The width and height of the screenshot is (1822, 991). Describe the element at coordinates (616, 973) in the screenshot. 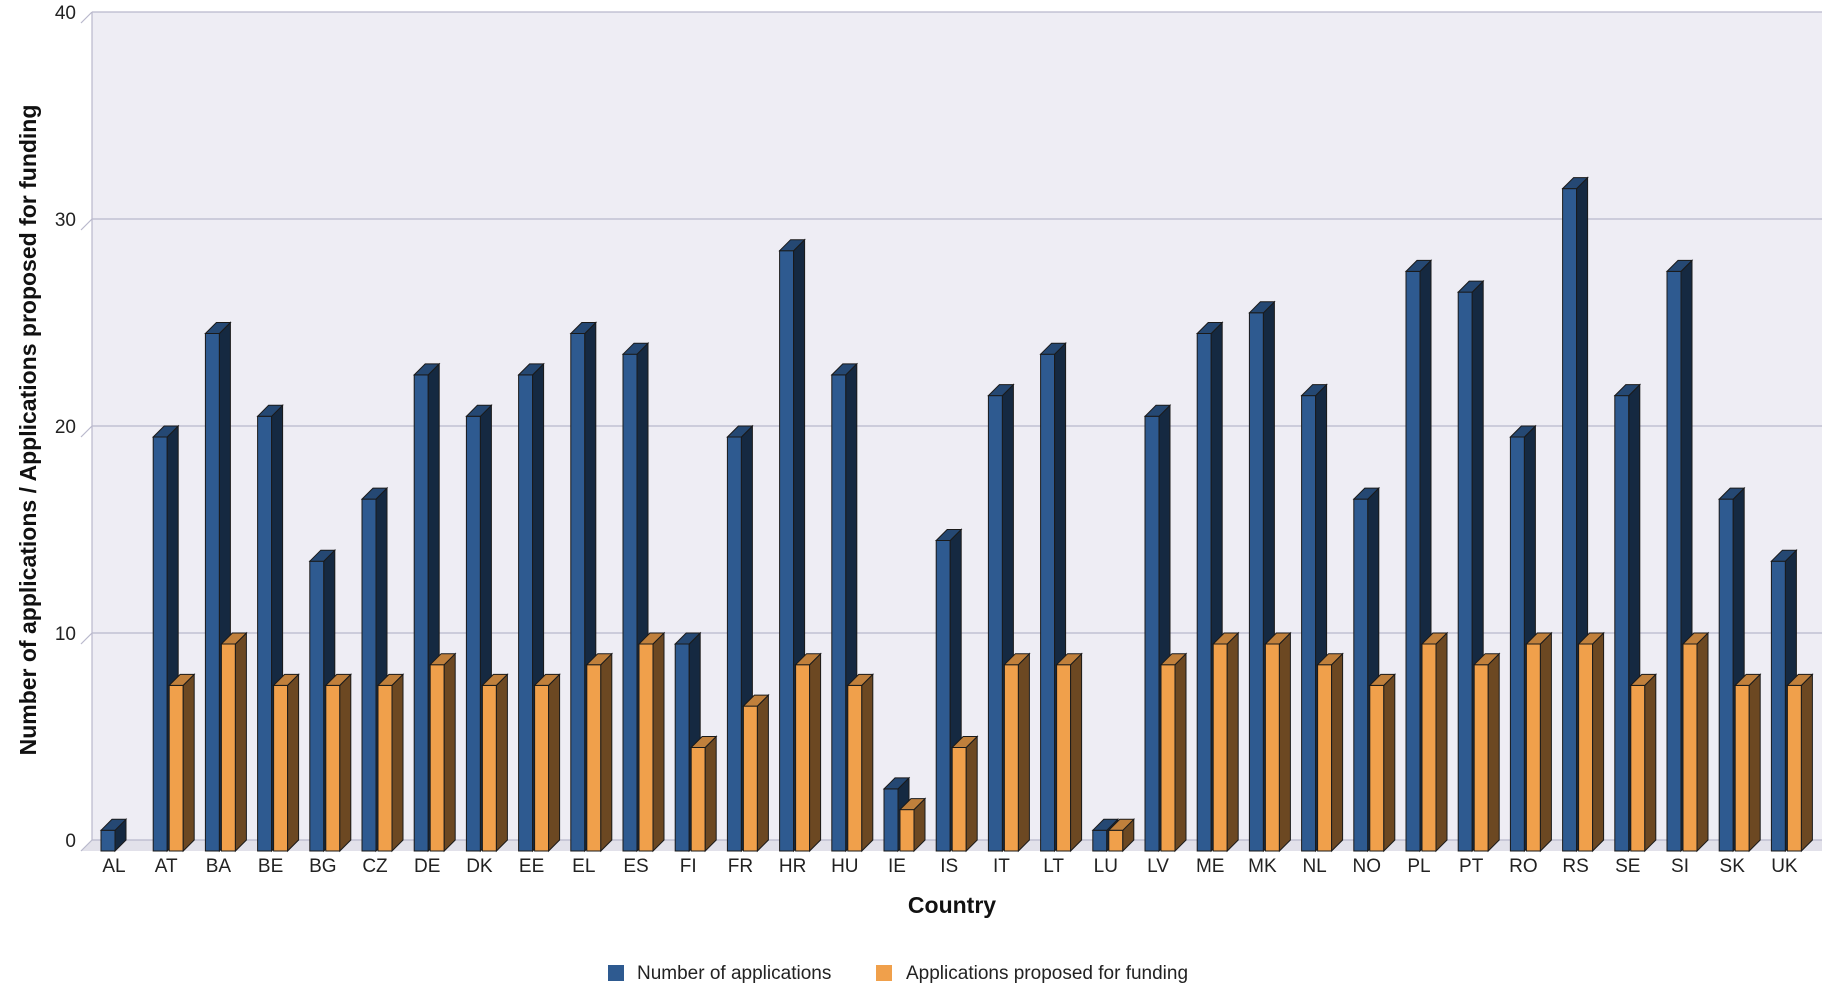

I see `legend-swatch-applications` at that location.